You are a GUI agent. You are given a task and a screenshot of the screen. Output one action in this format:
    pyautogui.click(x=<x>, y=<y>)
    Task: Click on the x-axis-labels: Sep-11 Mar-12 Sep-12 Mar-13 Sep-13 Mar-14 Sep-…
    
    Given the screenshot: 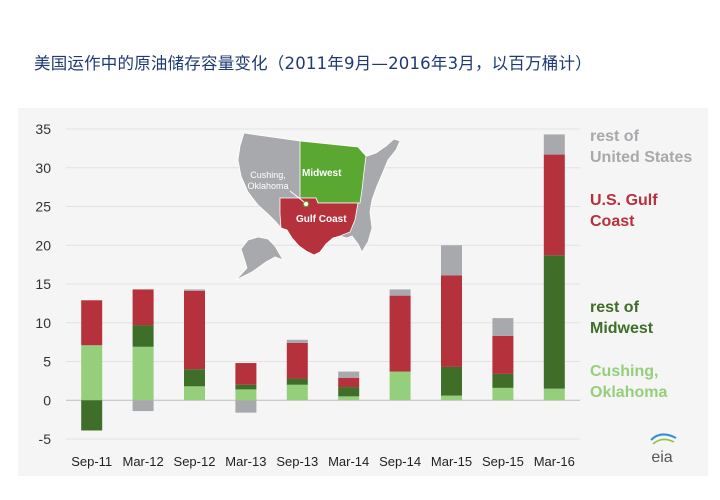 What is the action you would take?
    pyautogui.click(x=323, y=461)
    